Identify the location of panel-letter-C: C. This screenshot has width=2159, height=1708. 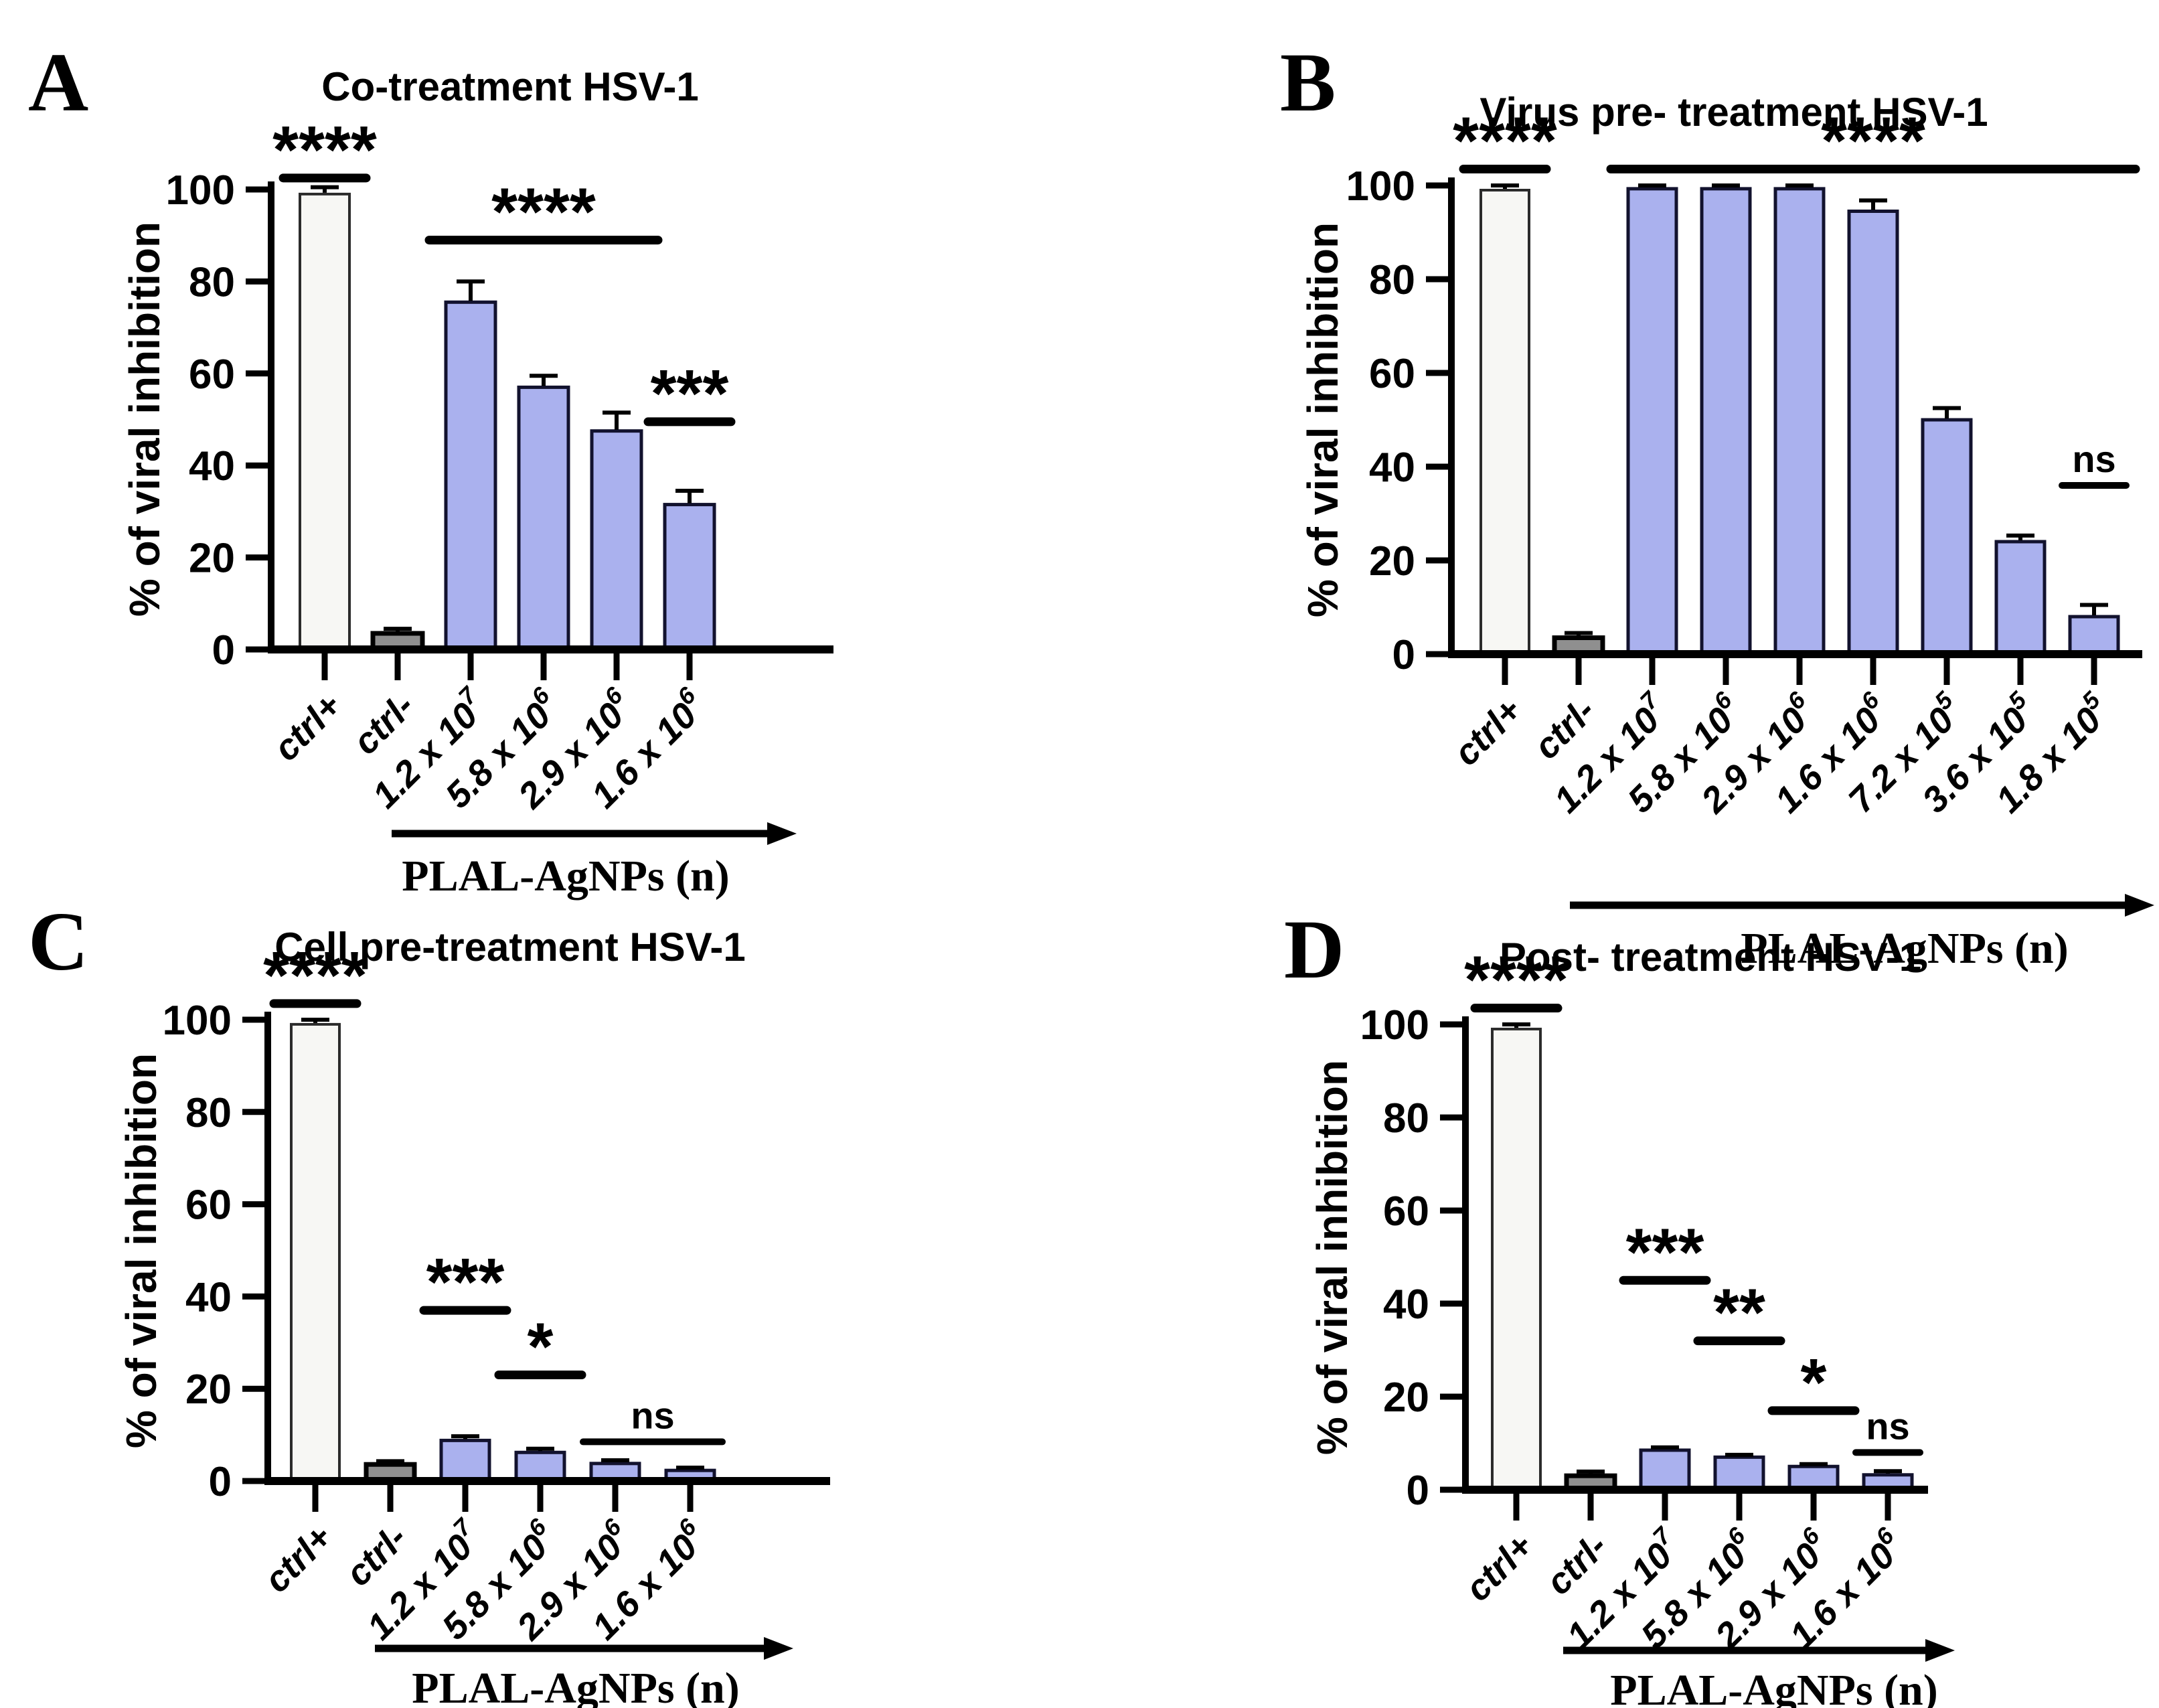
(58, 942).